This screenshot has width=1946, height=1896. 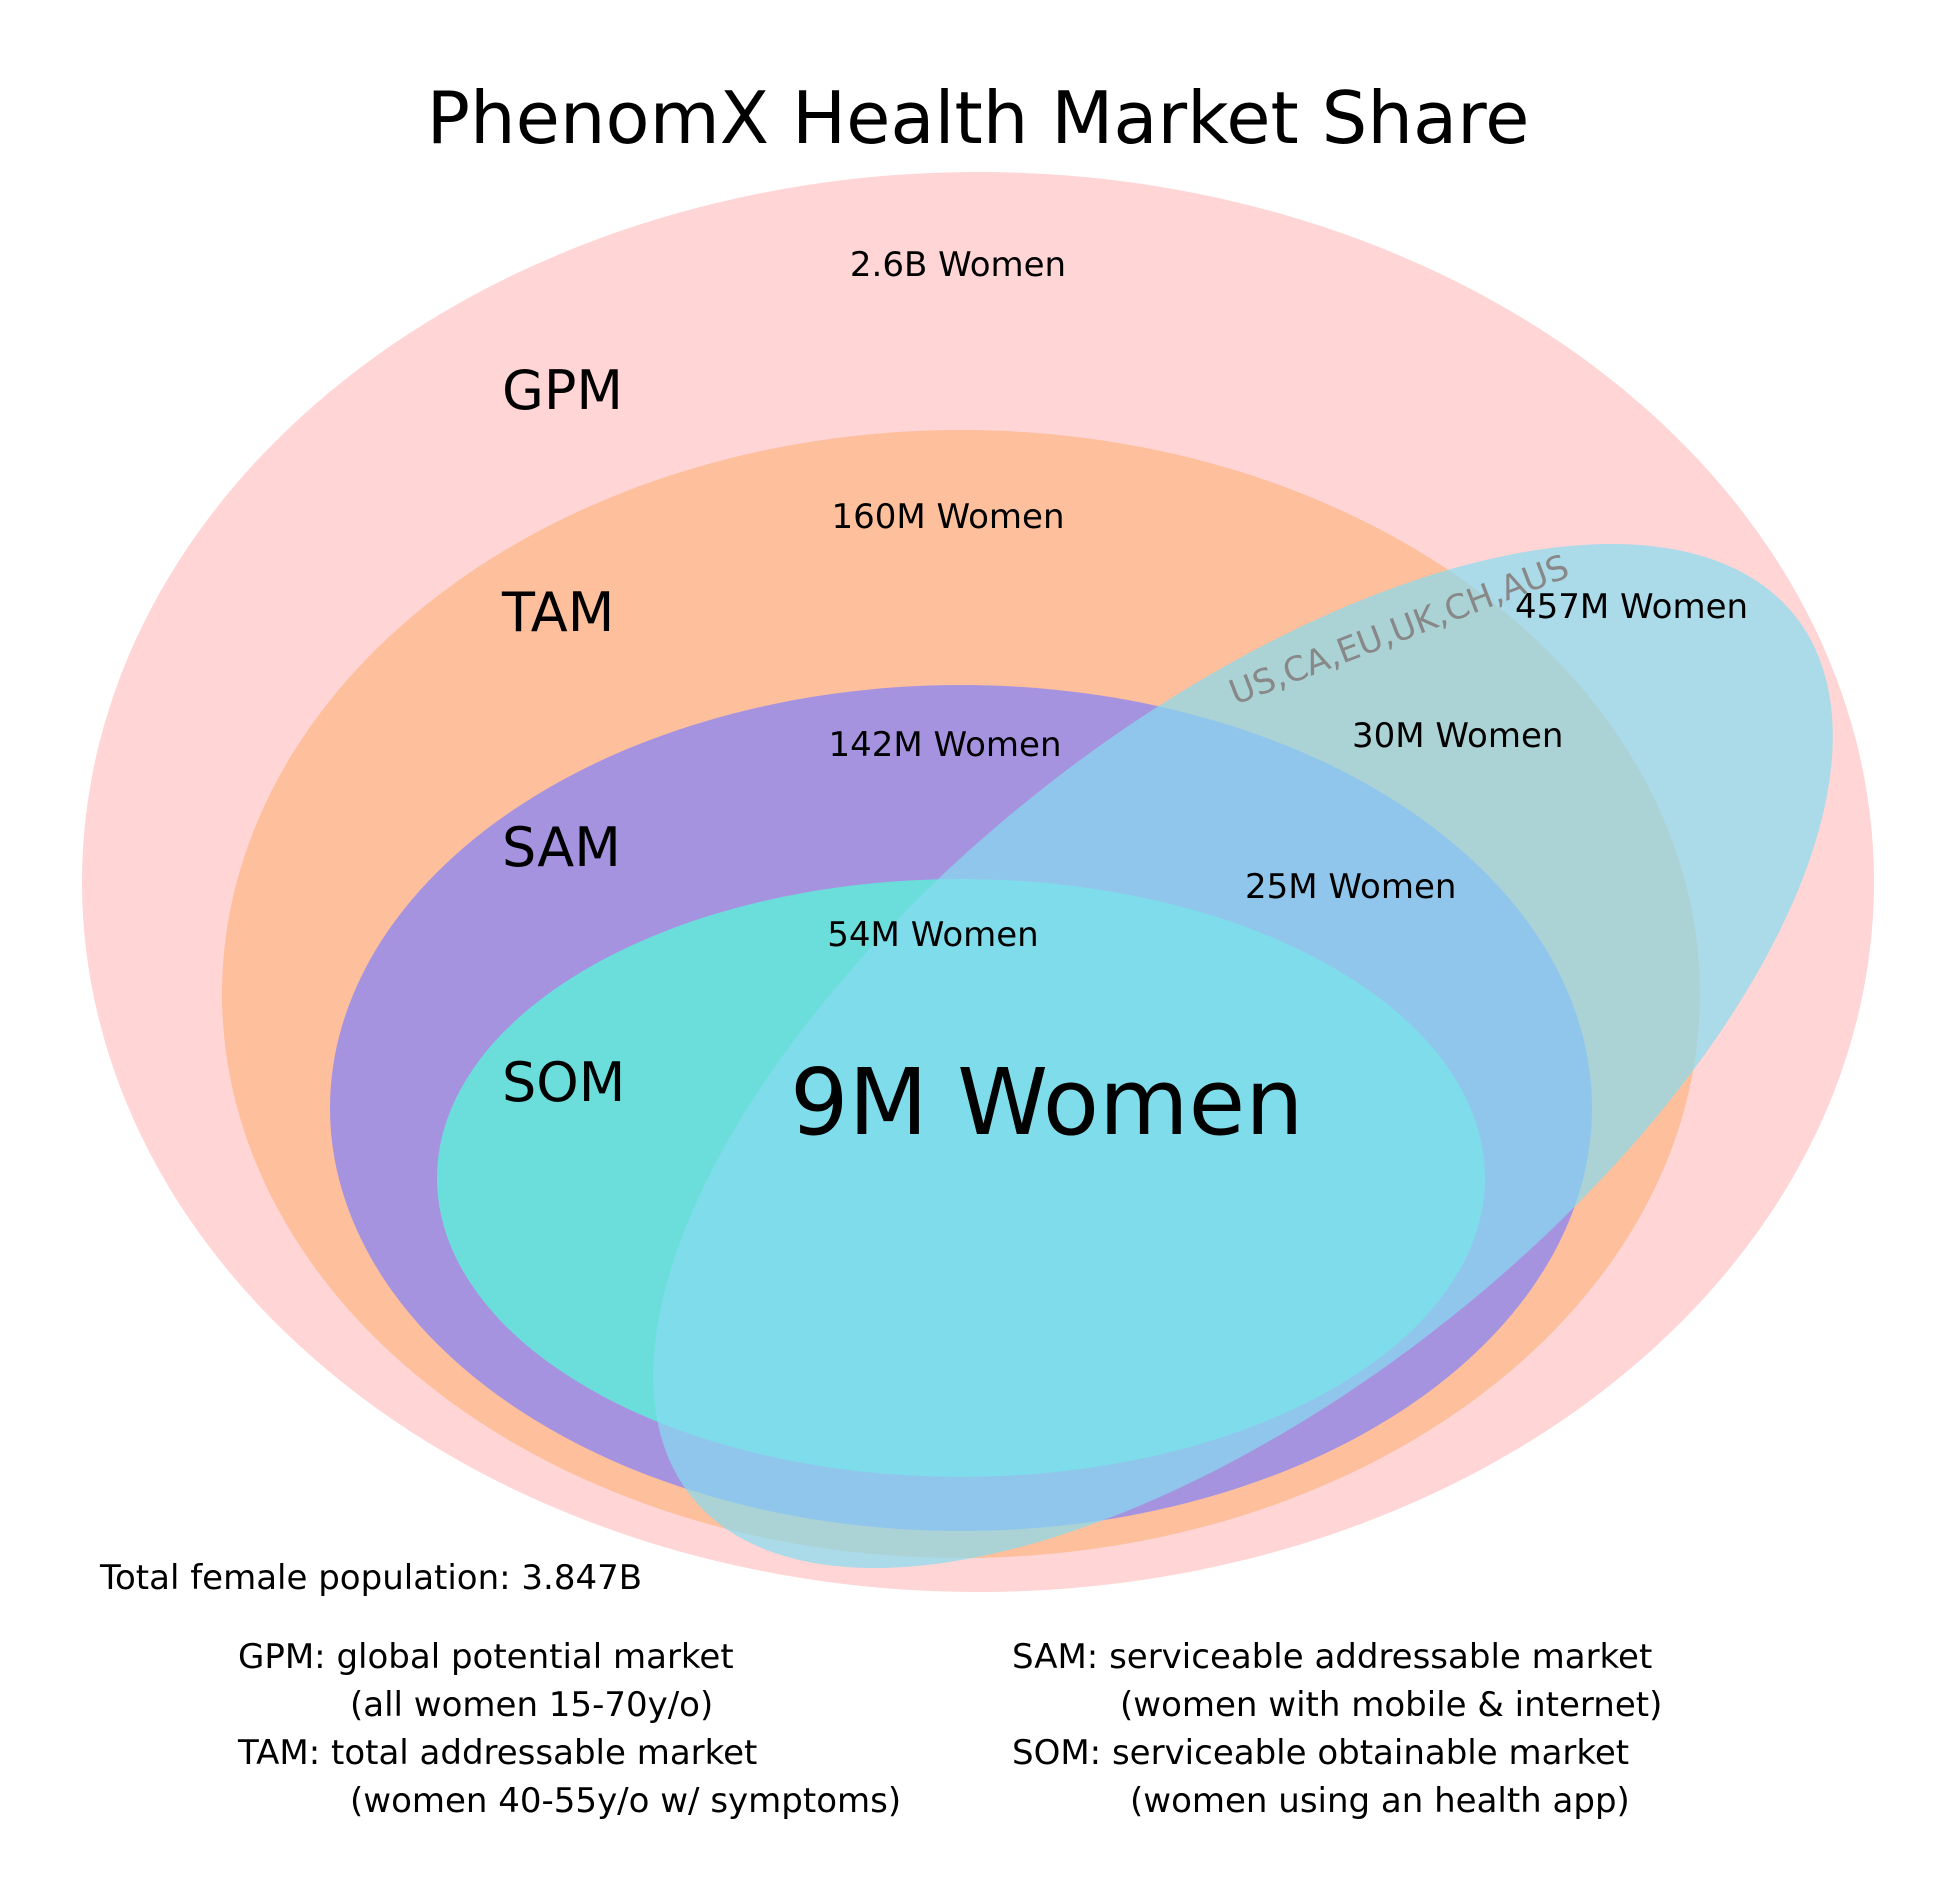 I want to click on som-overlap-count: 9M Women, so click(x=1047, y=1102).